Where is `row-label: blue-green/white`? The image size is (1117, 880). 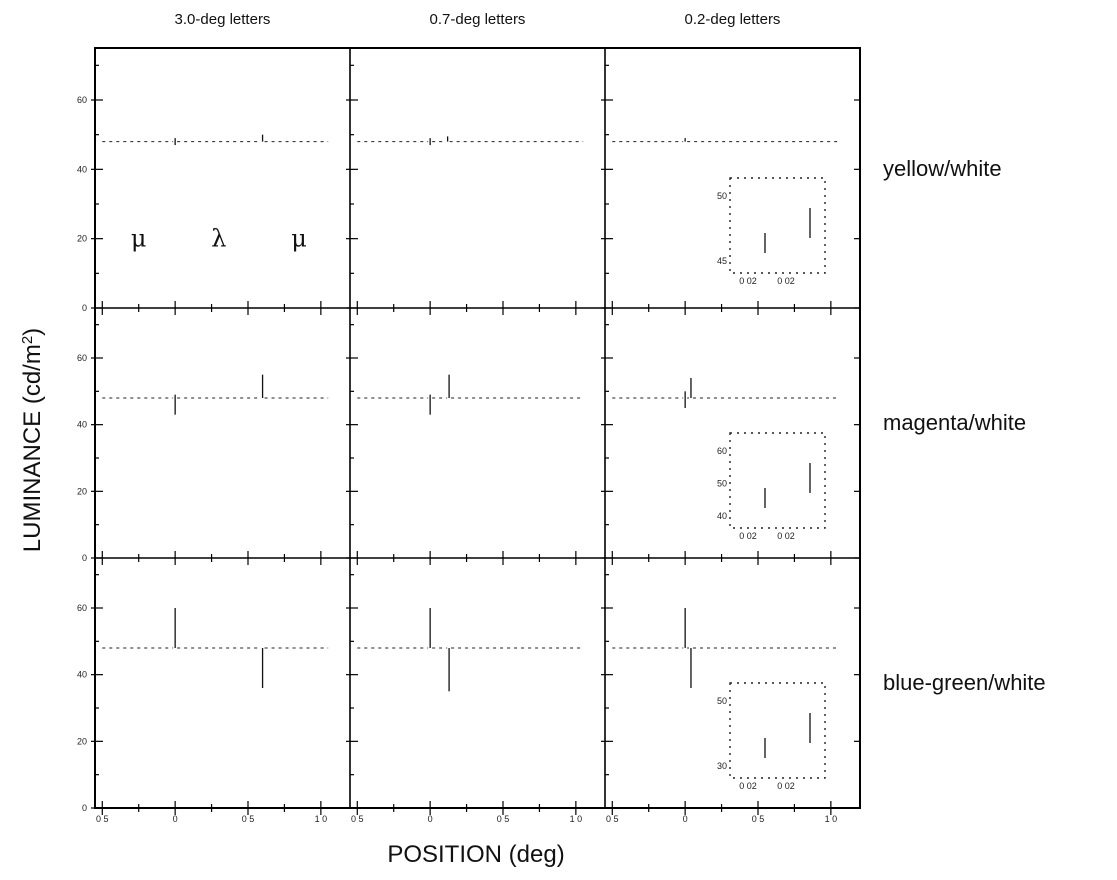
row-label: blue-green/white is located at coordinates (964, 682).